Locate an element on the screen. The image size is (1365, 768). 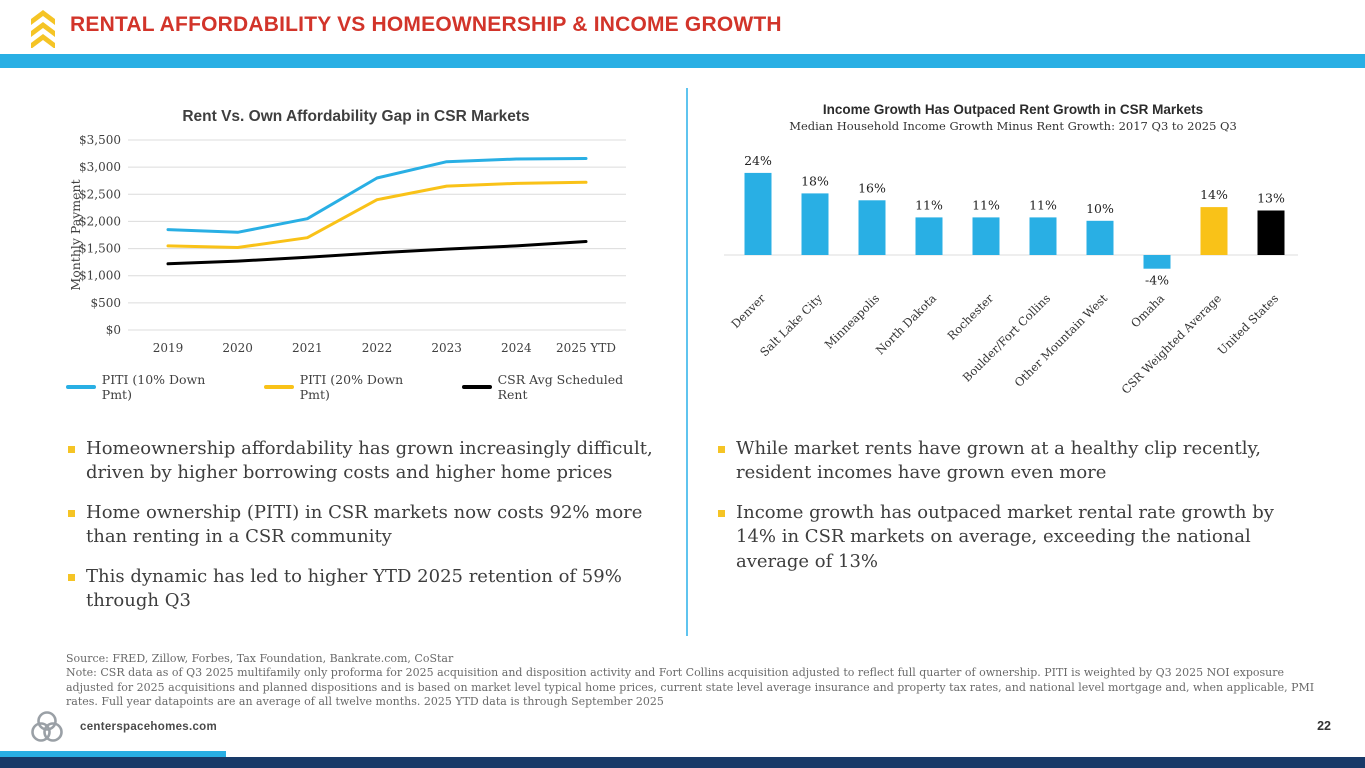
bar-value-label: 16% is located at coordinates (872, 187).